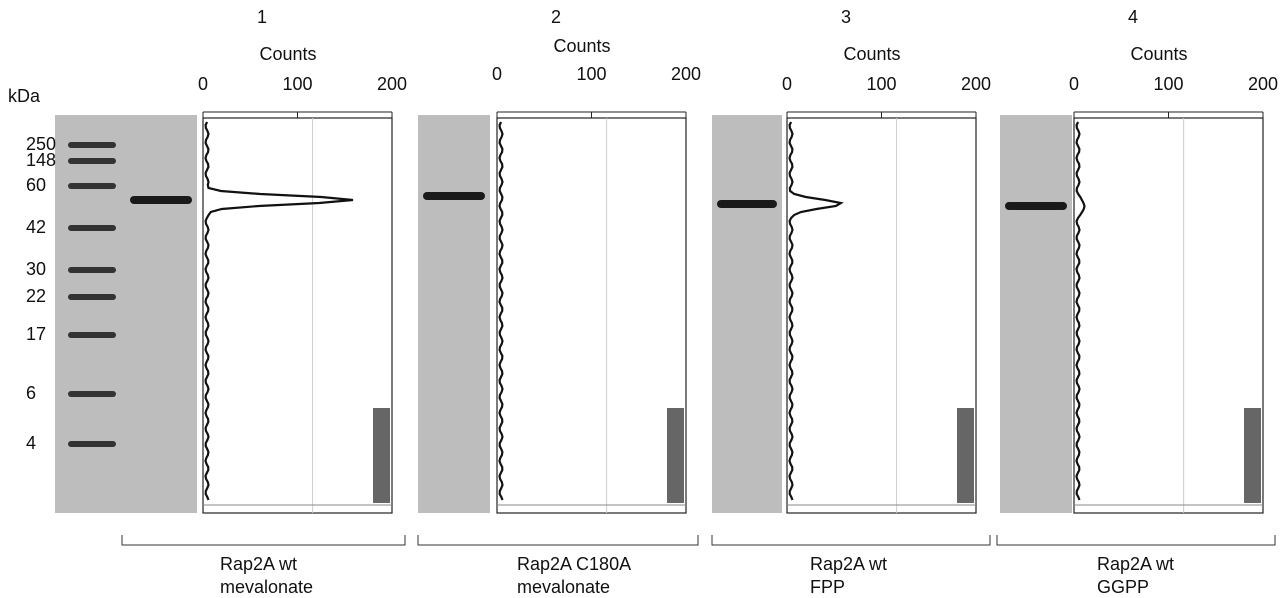  What do you see at coordinates (36, 227) in the screenshot?
I see `marker-label: 42` at bounding box center [36, 227].